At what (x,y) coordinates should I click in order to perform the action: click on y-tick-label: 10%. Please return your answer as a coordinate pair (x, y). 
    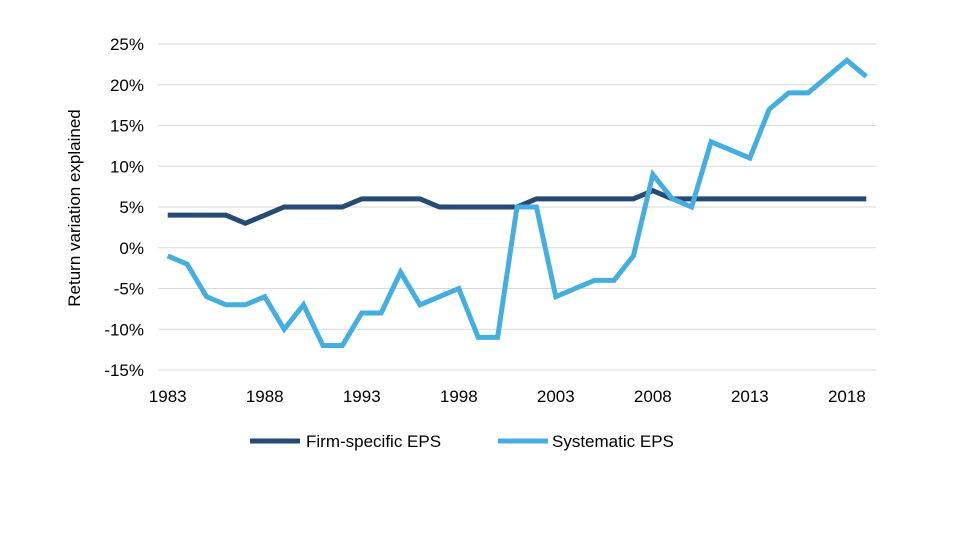
    Looking at the image, I should click on (127, 166).